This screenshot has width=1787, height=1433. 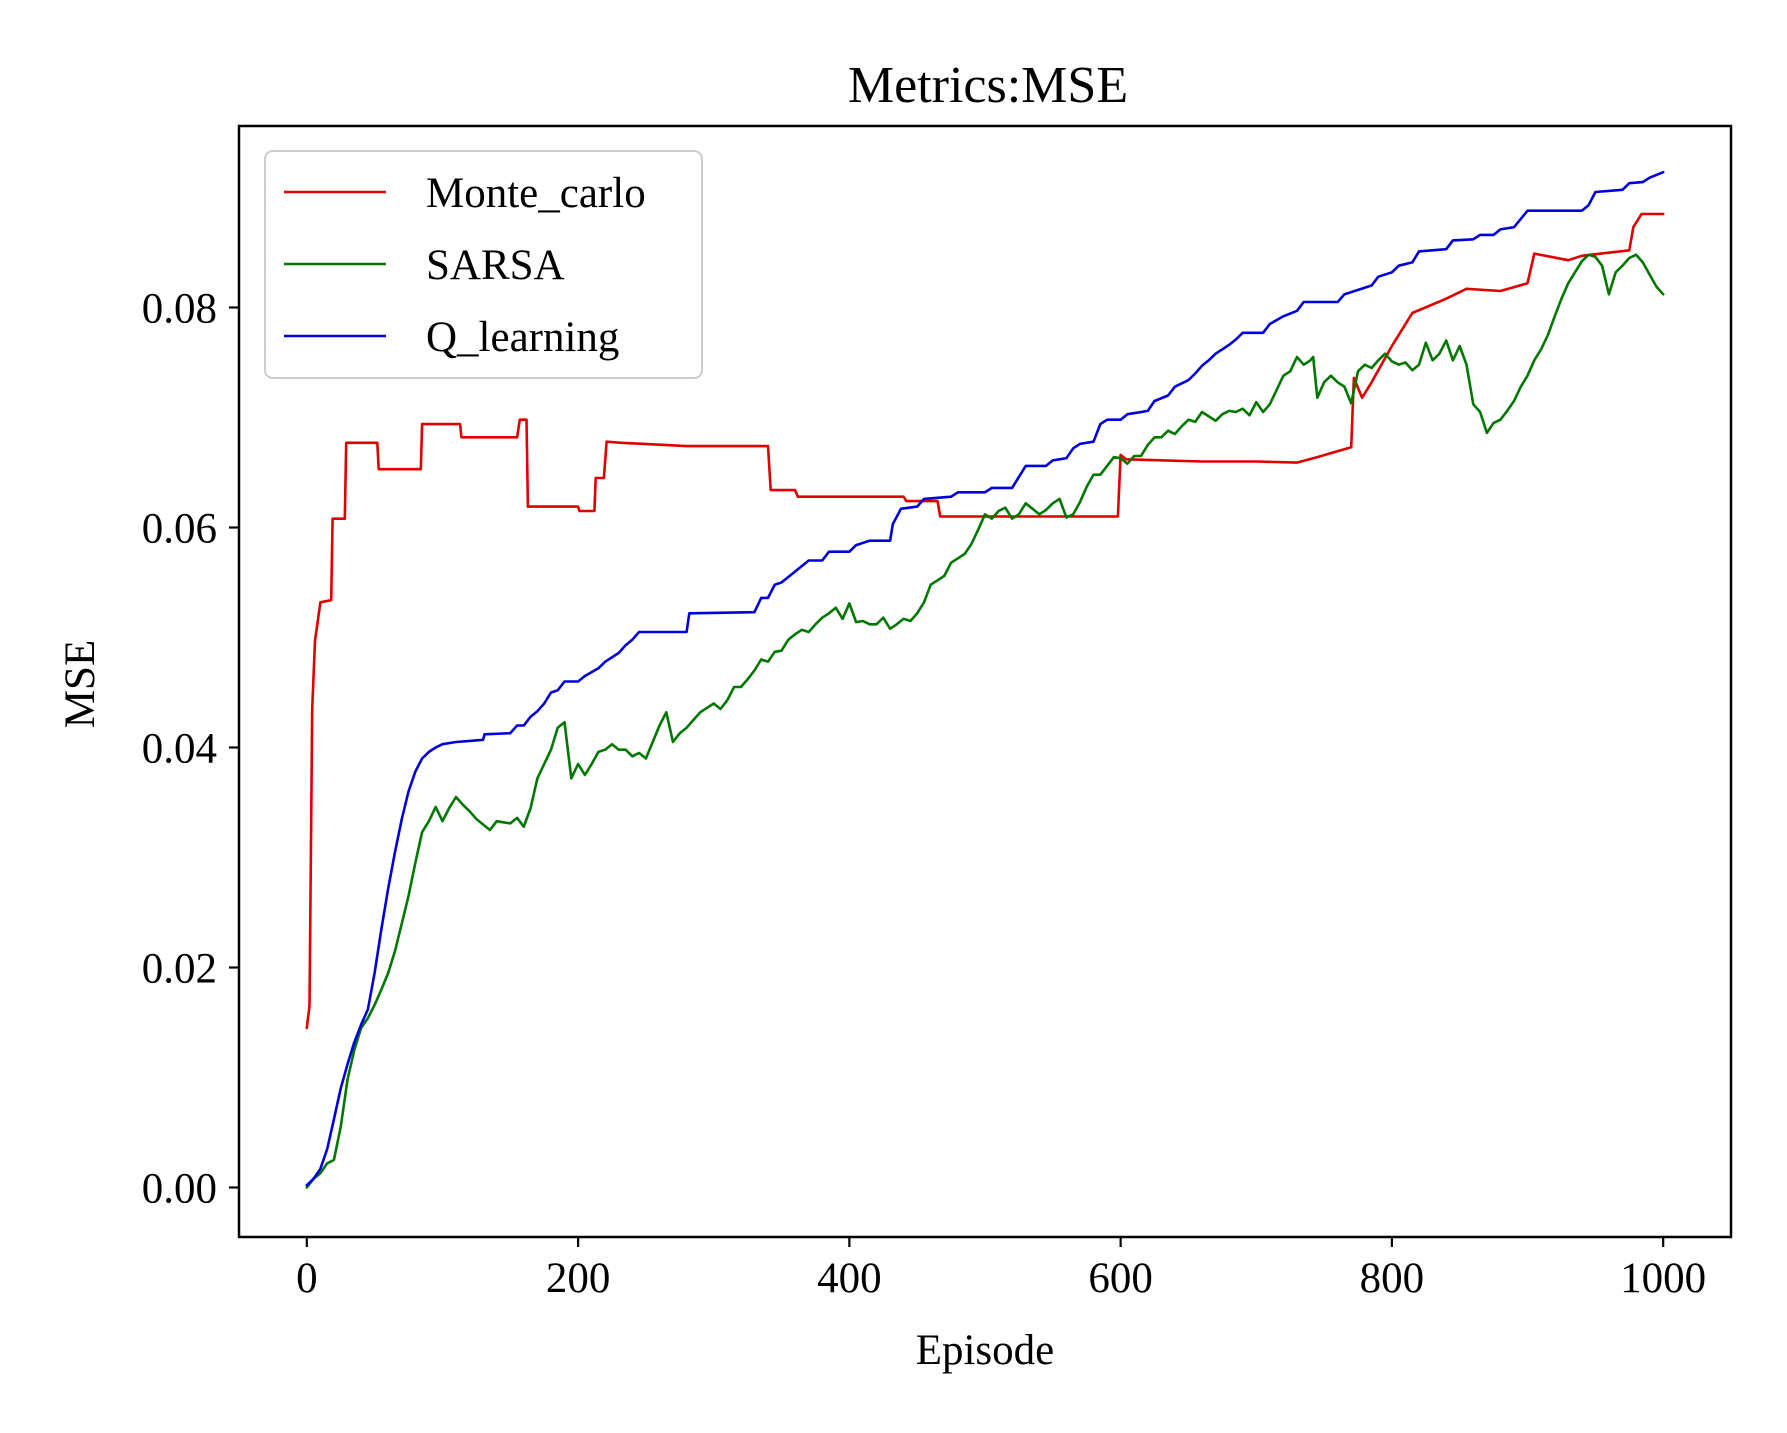 I want to click on y-tick-label: 0.04, so click(x=179, y=749).